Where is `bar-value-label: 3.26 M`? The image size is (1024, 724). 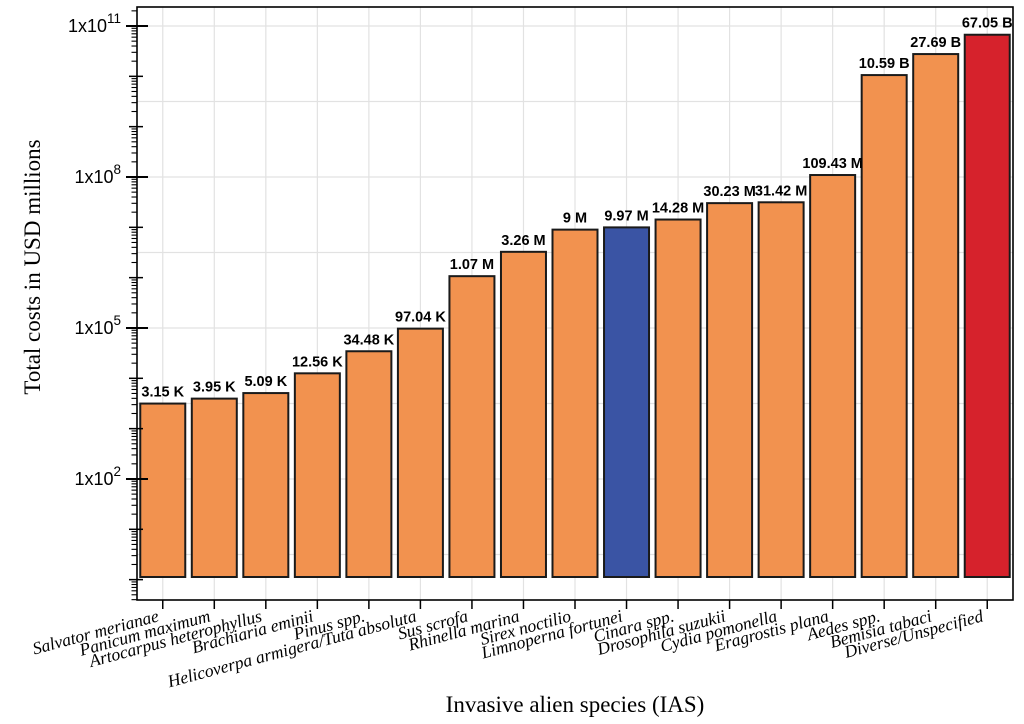 bar-value-label: 3.26 M is located at coordinates (523, 241).